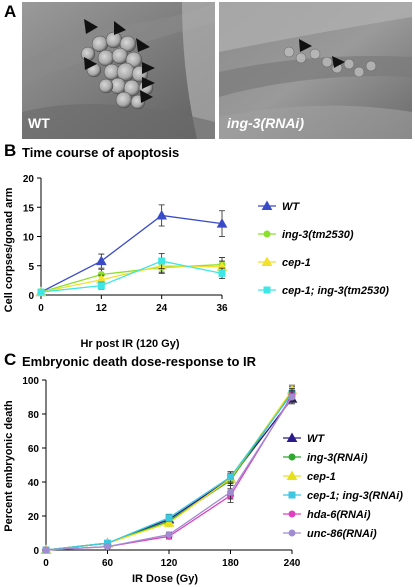 The height and width of the screenshot is (587, 415). I want to click on chart-c-xlabel: IR Dose (Gy), so click(165, 579).